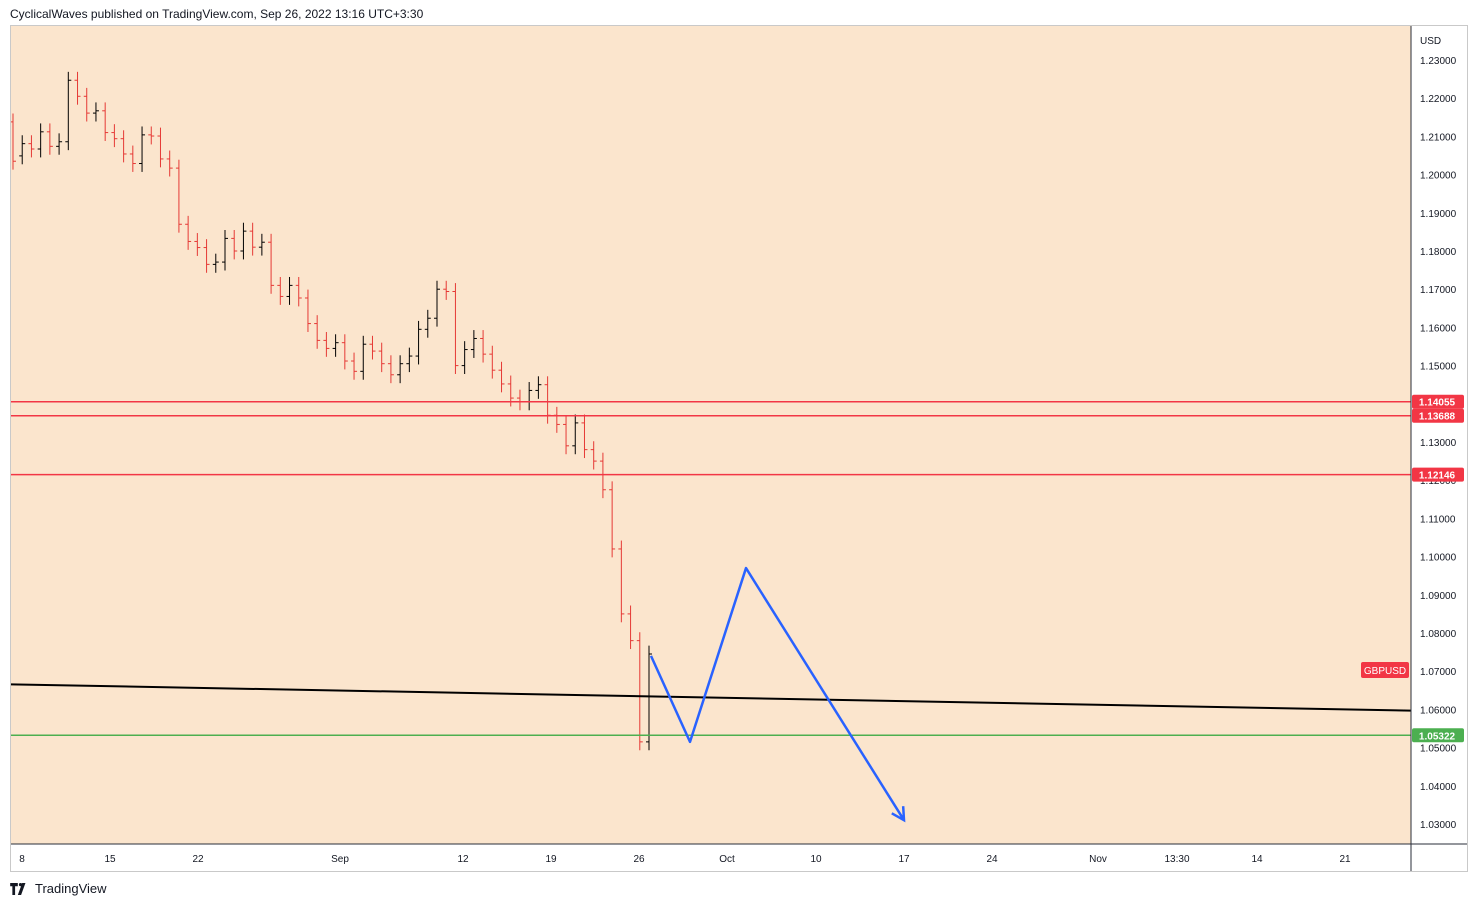 This screenshot has height=907, width=1478. I want to click on time-tick-label: 26, so click(639, 859).